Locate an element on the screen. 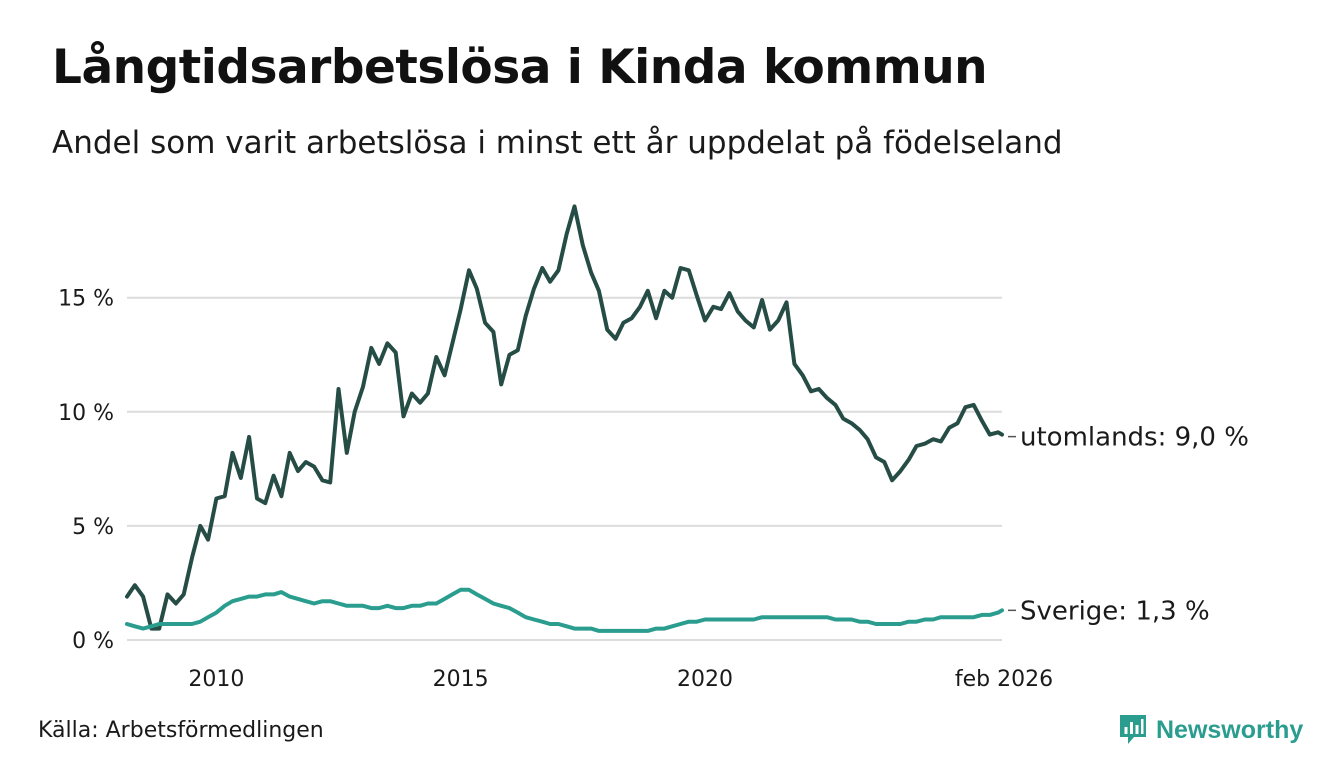  brand-name: Newsworthy is located at coordinates (1230, 729).